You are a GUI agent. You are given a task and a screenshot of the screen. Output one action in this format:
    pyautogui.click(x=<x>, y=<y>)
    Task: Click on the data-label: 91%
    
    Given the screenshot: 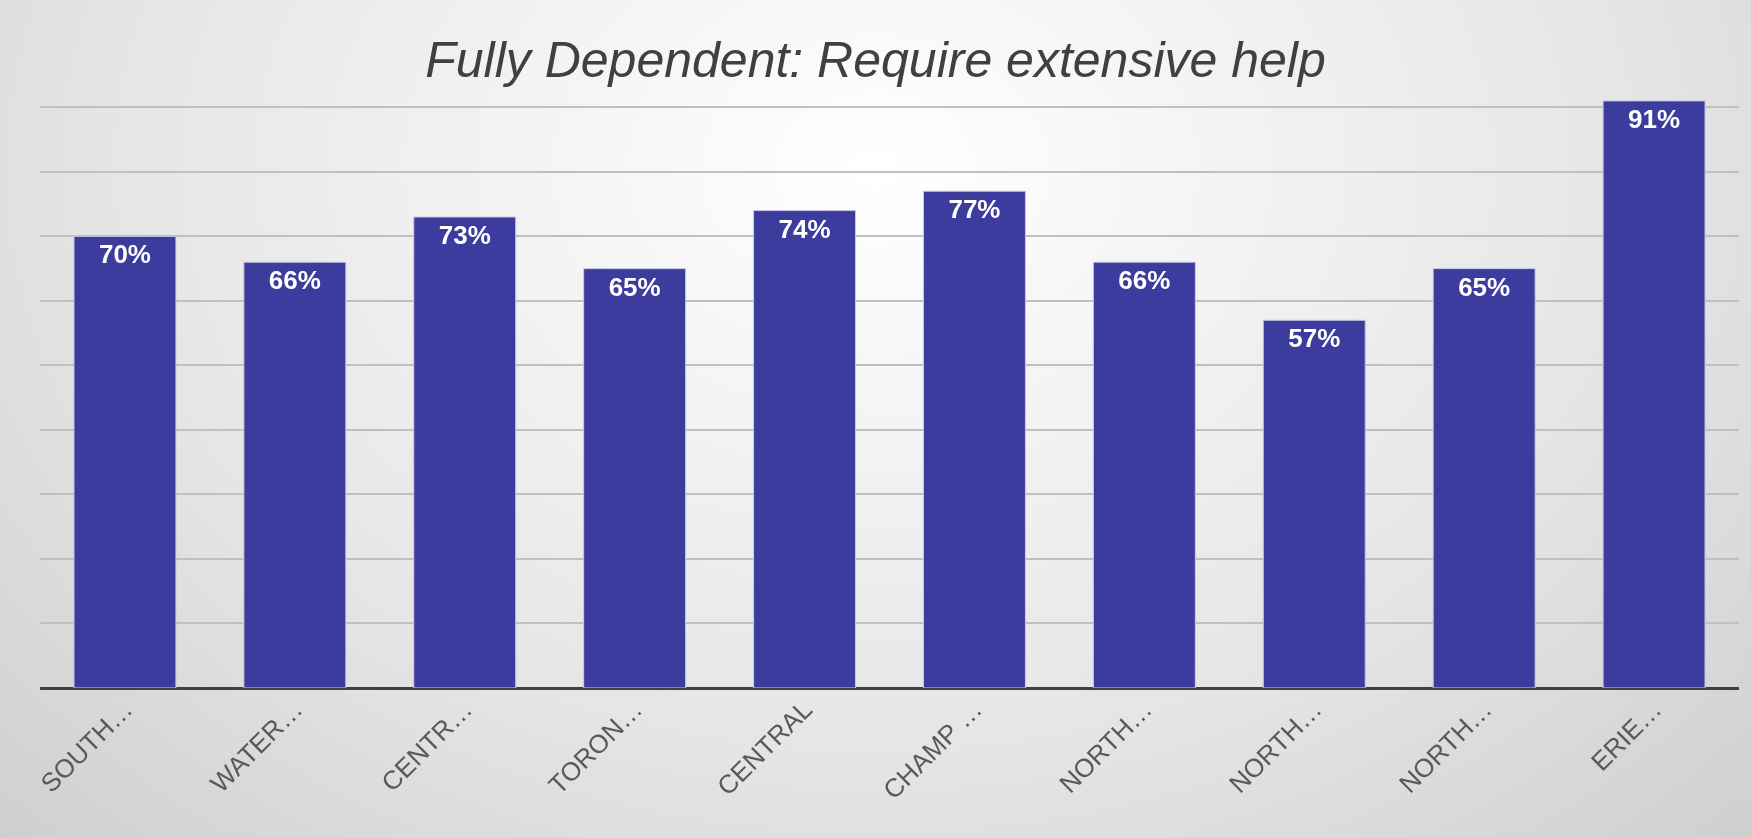 What is the action you would take?
    pyautogui.click(x=1654, y=118)
    